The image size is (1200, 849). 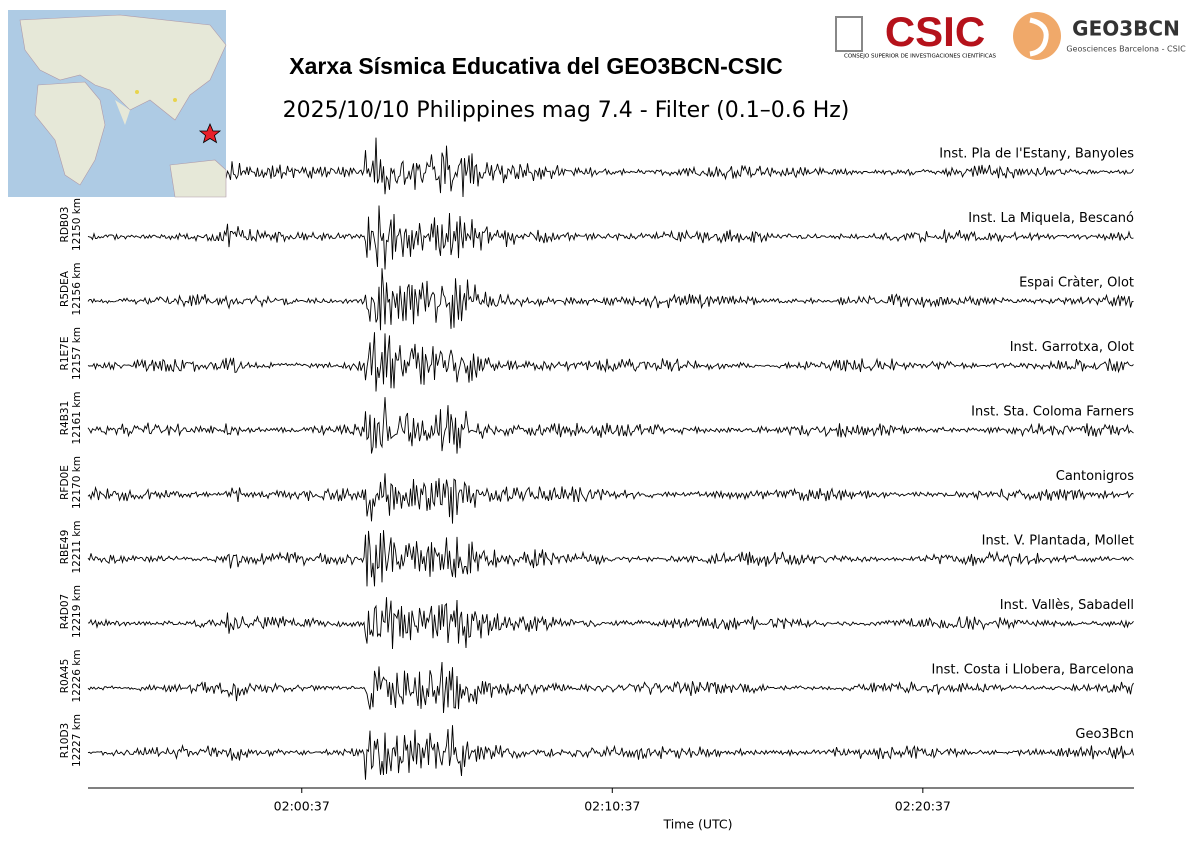 What do you see at coordinates (77, 353) in the screenshot?
I see `station-distance: 12157 km` at bounding box center [77, 353].